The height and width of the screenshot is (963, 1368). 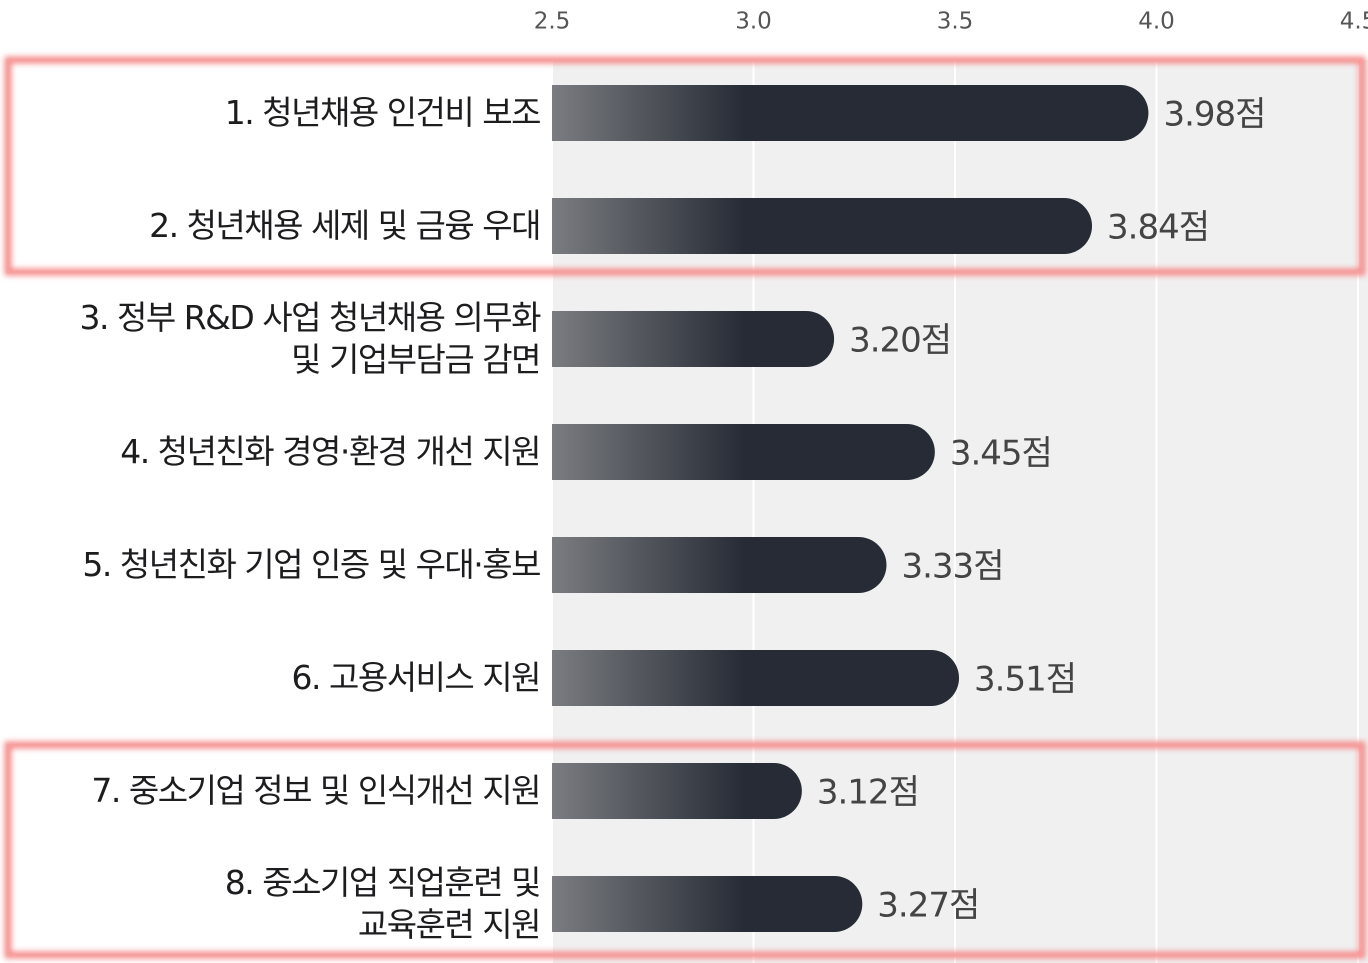 I want to click on value-label: 3.27점, so click(x=928, y=906).